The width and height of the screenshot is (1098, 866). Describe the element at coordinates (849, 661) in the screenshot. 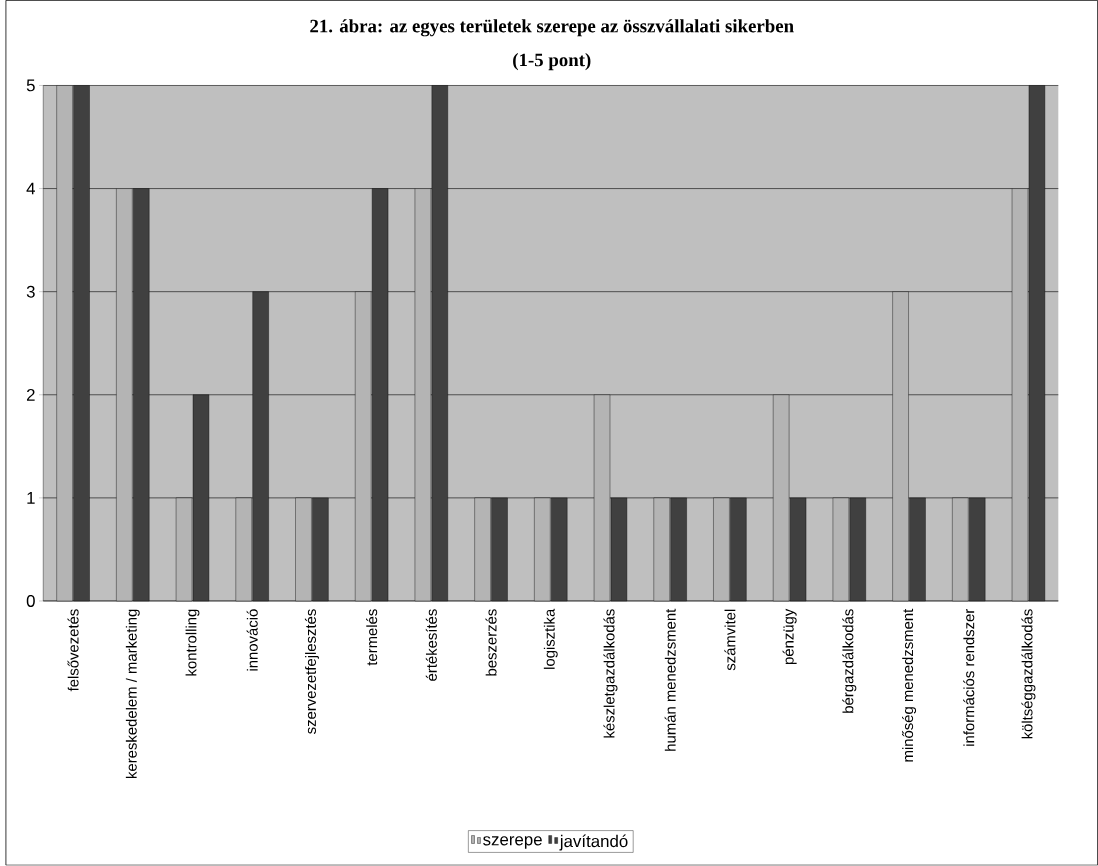

I see `x-tick-label: bérgazdálkodás` at that location.